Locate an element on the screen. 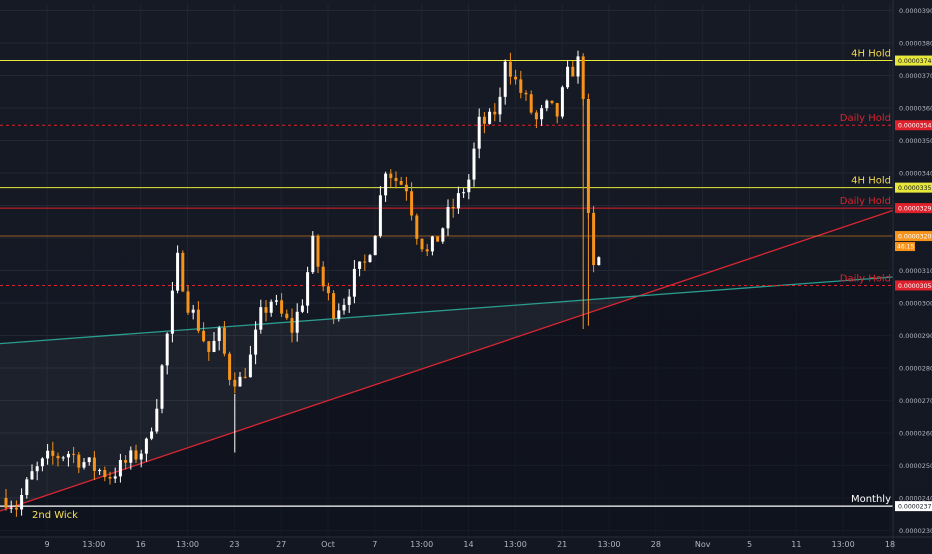 The width and height of the screenshot is (932, 554). level-price-label: 0.00002375 is located at coordinates (915, 506).